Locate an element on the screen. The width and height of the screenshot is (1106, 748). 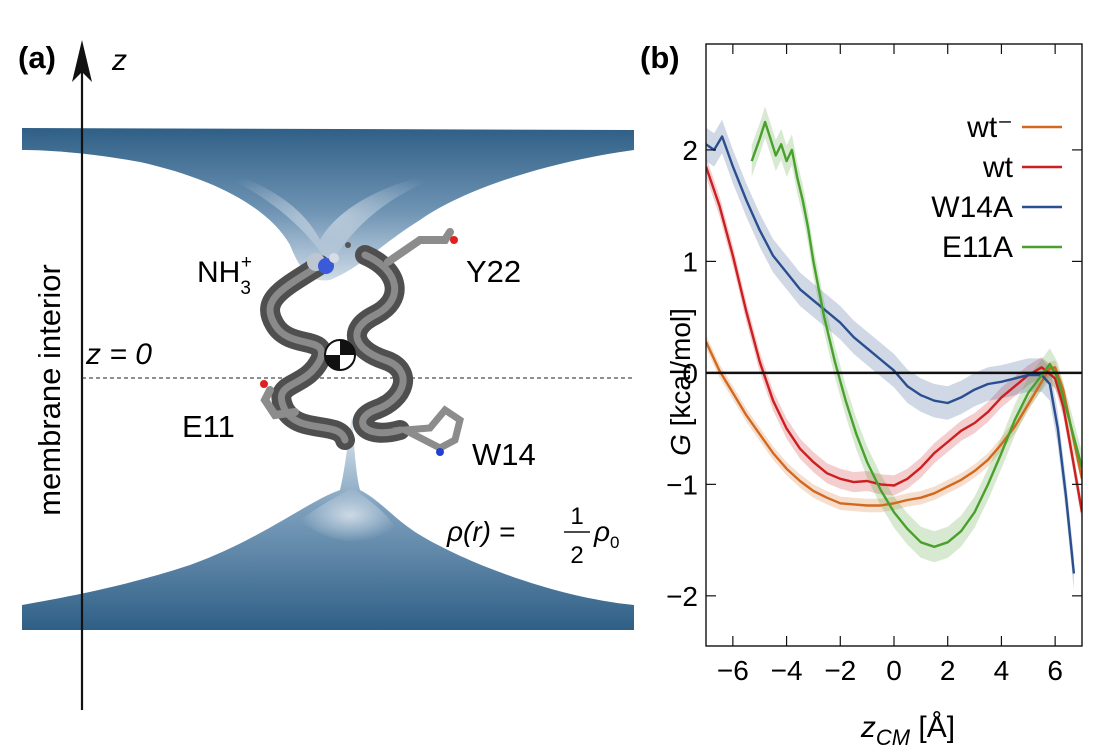
panel-b-label: (b) is located at coordinates (660, 57).